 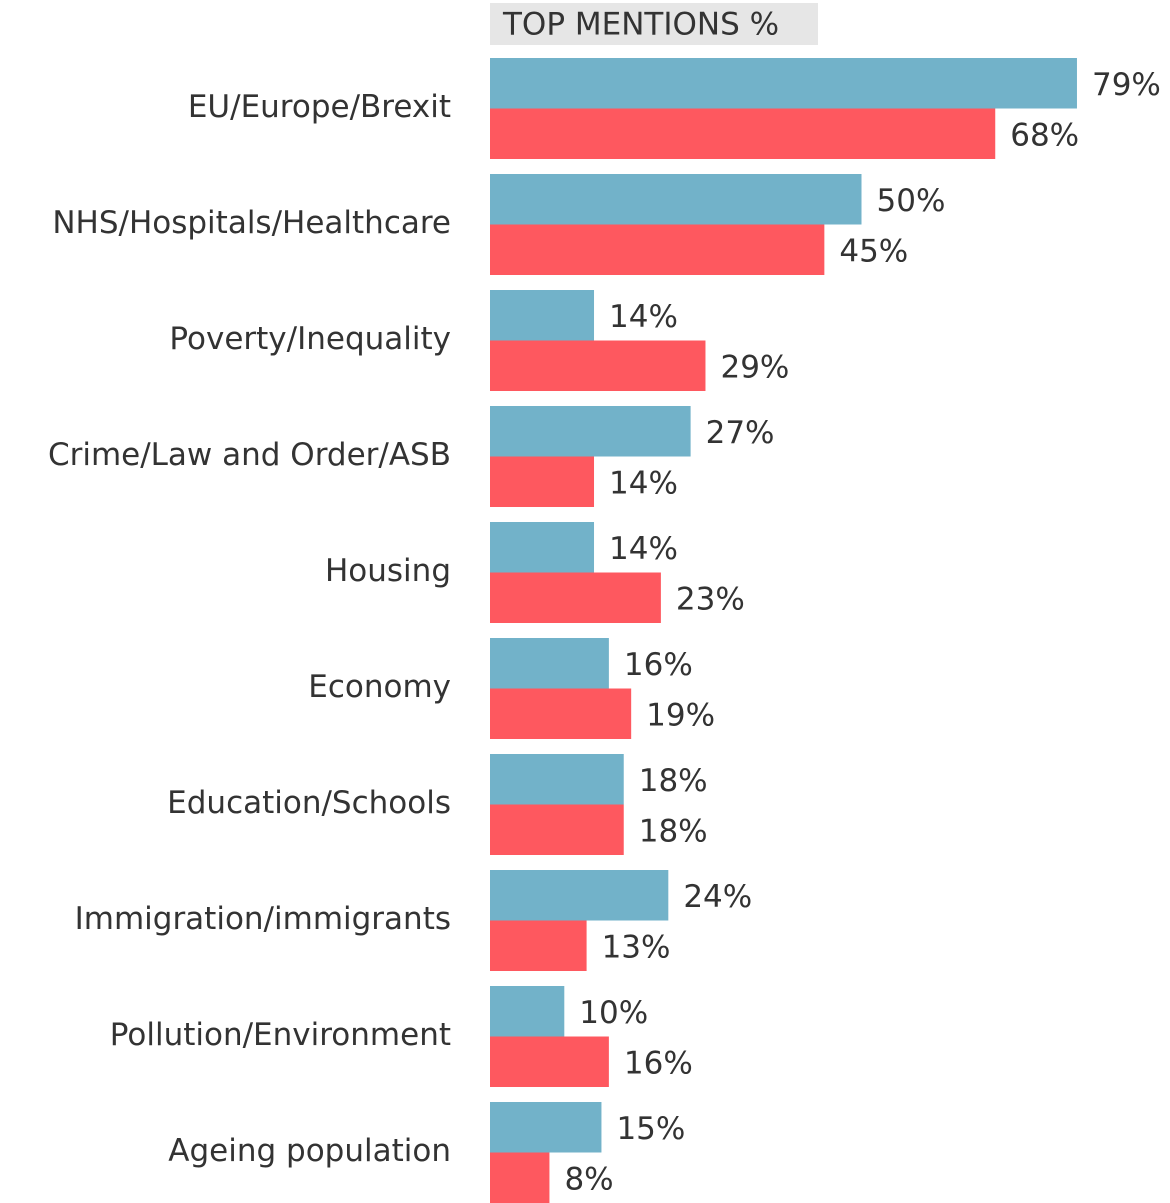 I want to click on value-label: 10%, so click(x=613, y=1013).